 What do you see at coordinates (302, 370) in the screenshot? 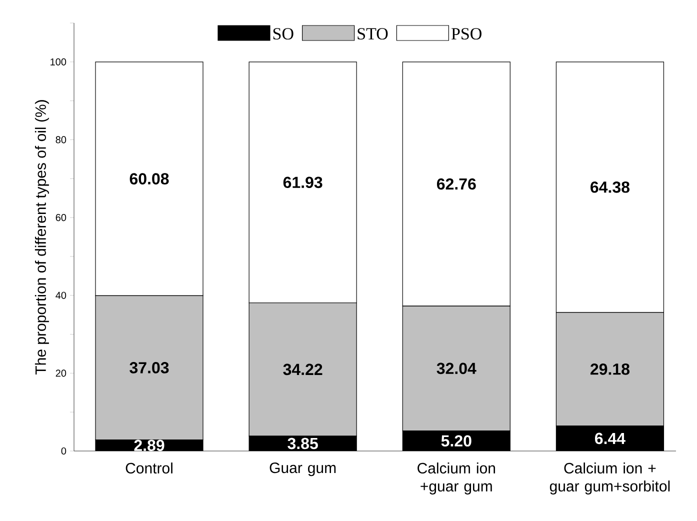
I see `data-label: 34.22` at bounding box center [302, 370].